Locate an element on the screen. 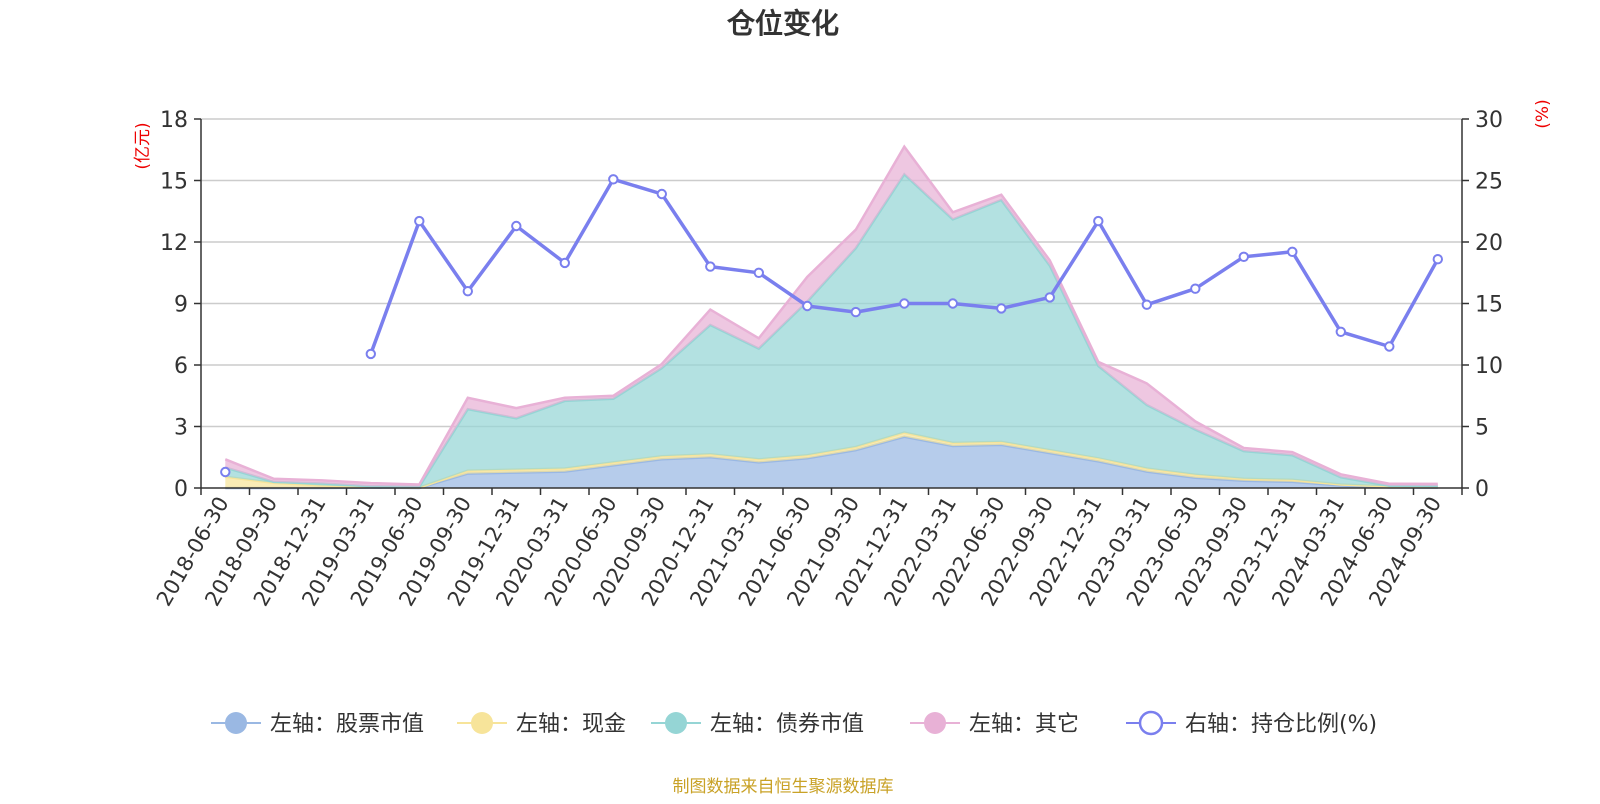  left-tick-label-4: 12 is located at coordinates (174, 243).